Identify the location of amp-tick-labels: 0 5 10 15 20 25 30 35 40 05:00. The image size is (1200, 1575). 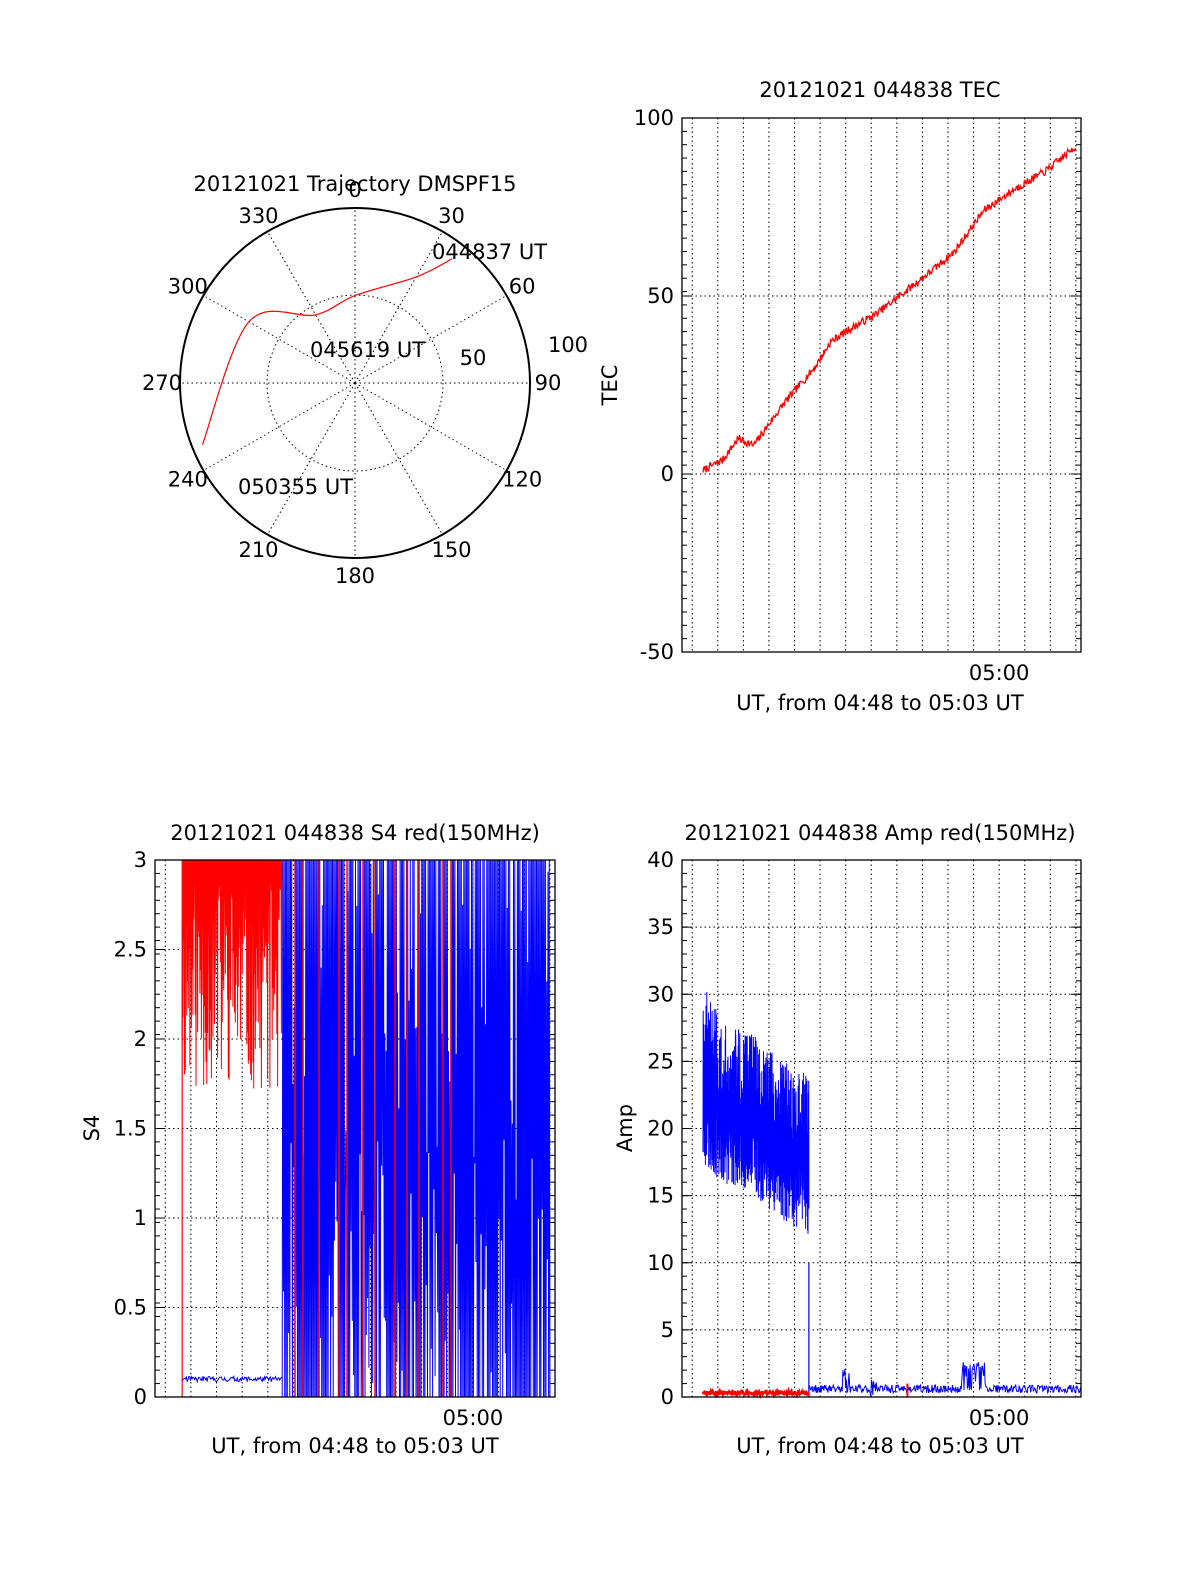
(838, 1139).